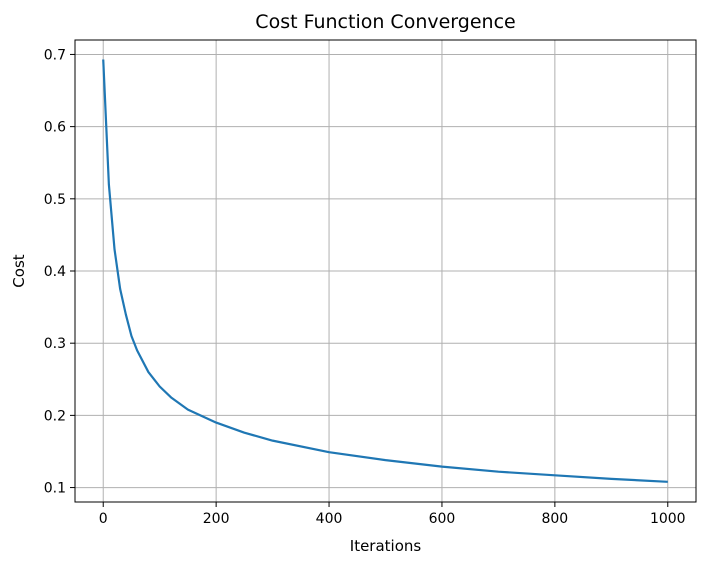  Describe the element at coordinates (55, 55) in the screenshot. I see `y-tick-label: 0.7` at that location.